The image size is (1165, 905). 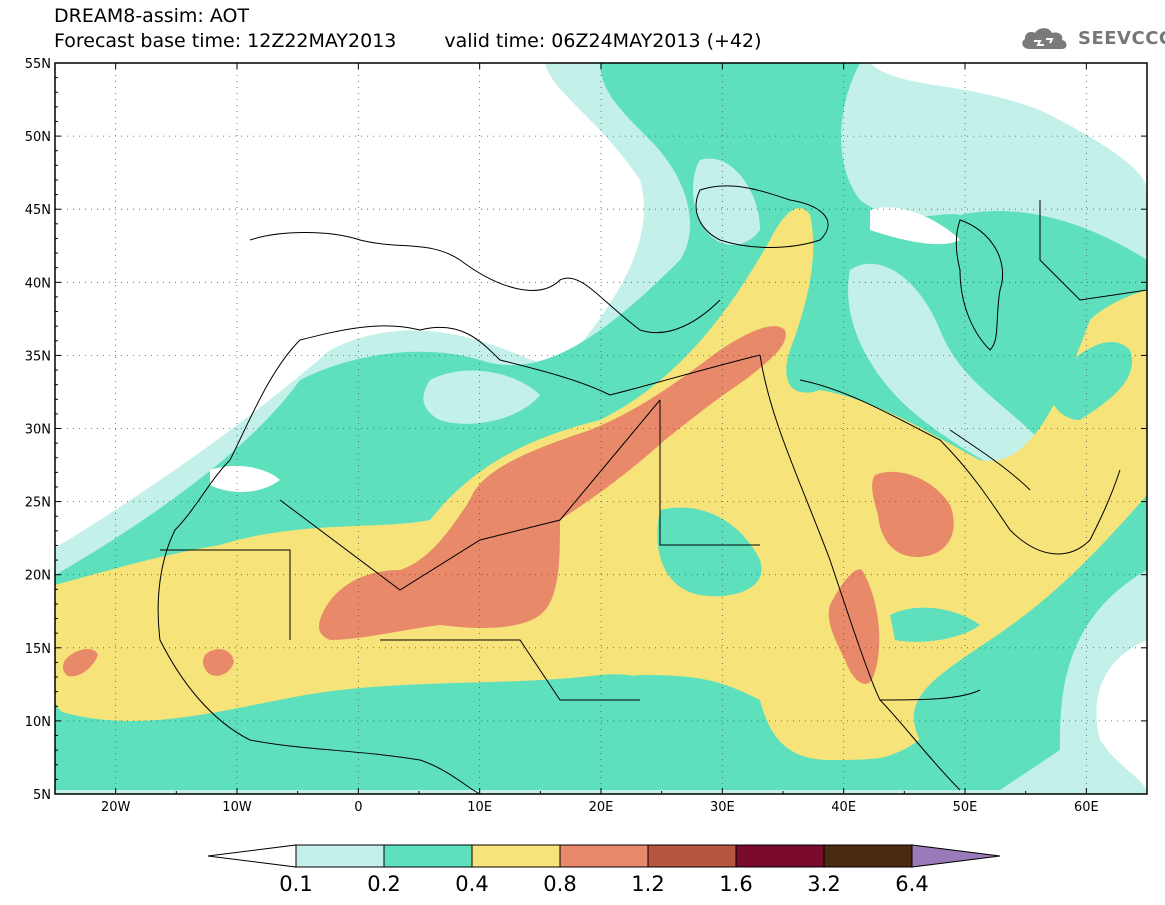 What do you see at coordinates (225, 41) in the screenshot?
I see `forecast-base-time: Forecast base time: 12Z22MAY2013` at bounding box center [225, 41].